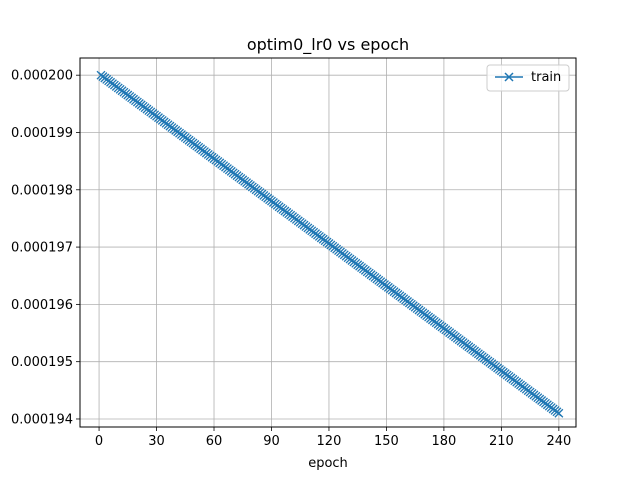 This screenshot has width=640, height=480. Describe the element at coordinates (156, 441) in the screenshot. I see `x-tick-label: 30` at that location.